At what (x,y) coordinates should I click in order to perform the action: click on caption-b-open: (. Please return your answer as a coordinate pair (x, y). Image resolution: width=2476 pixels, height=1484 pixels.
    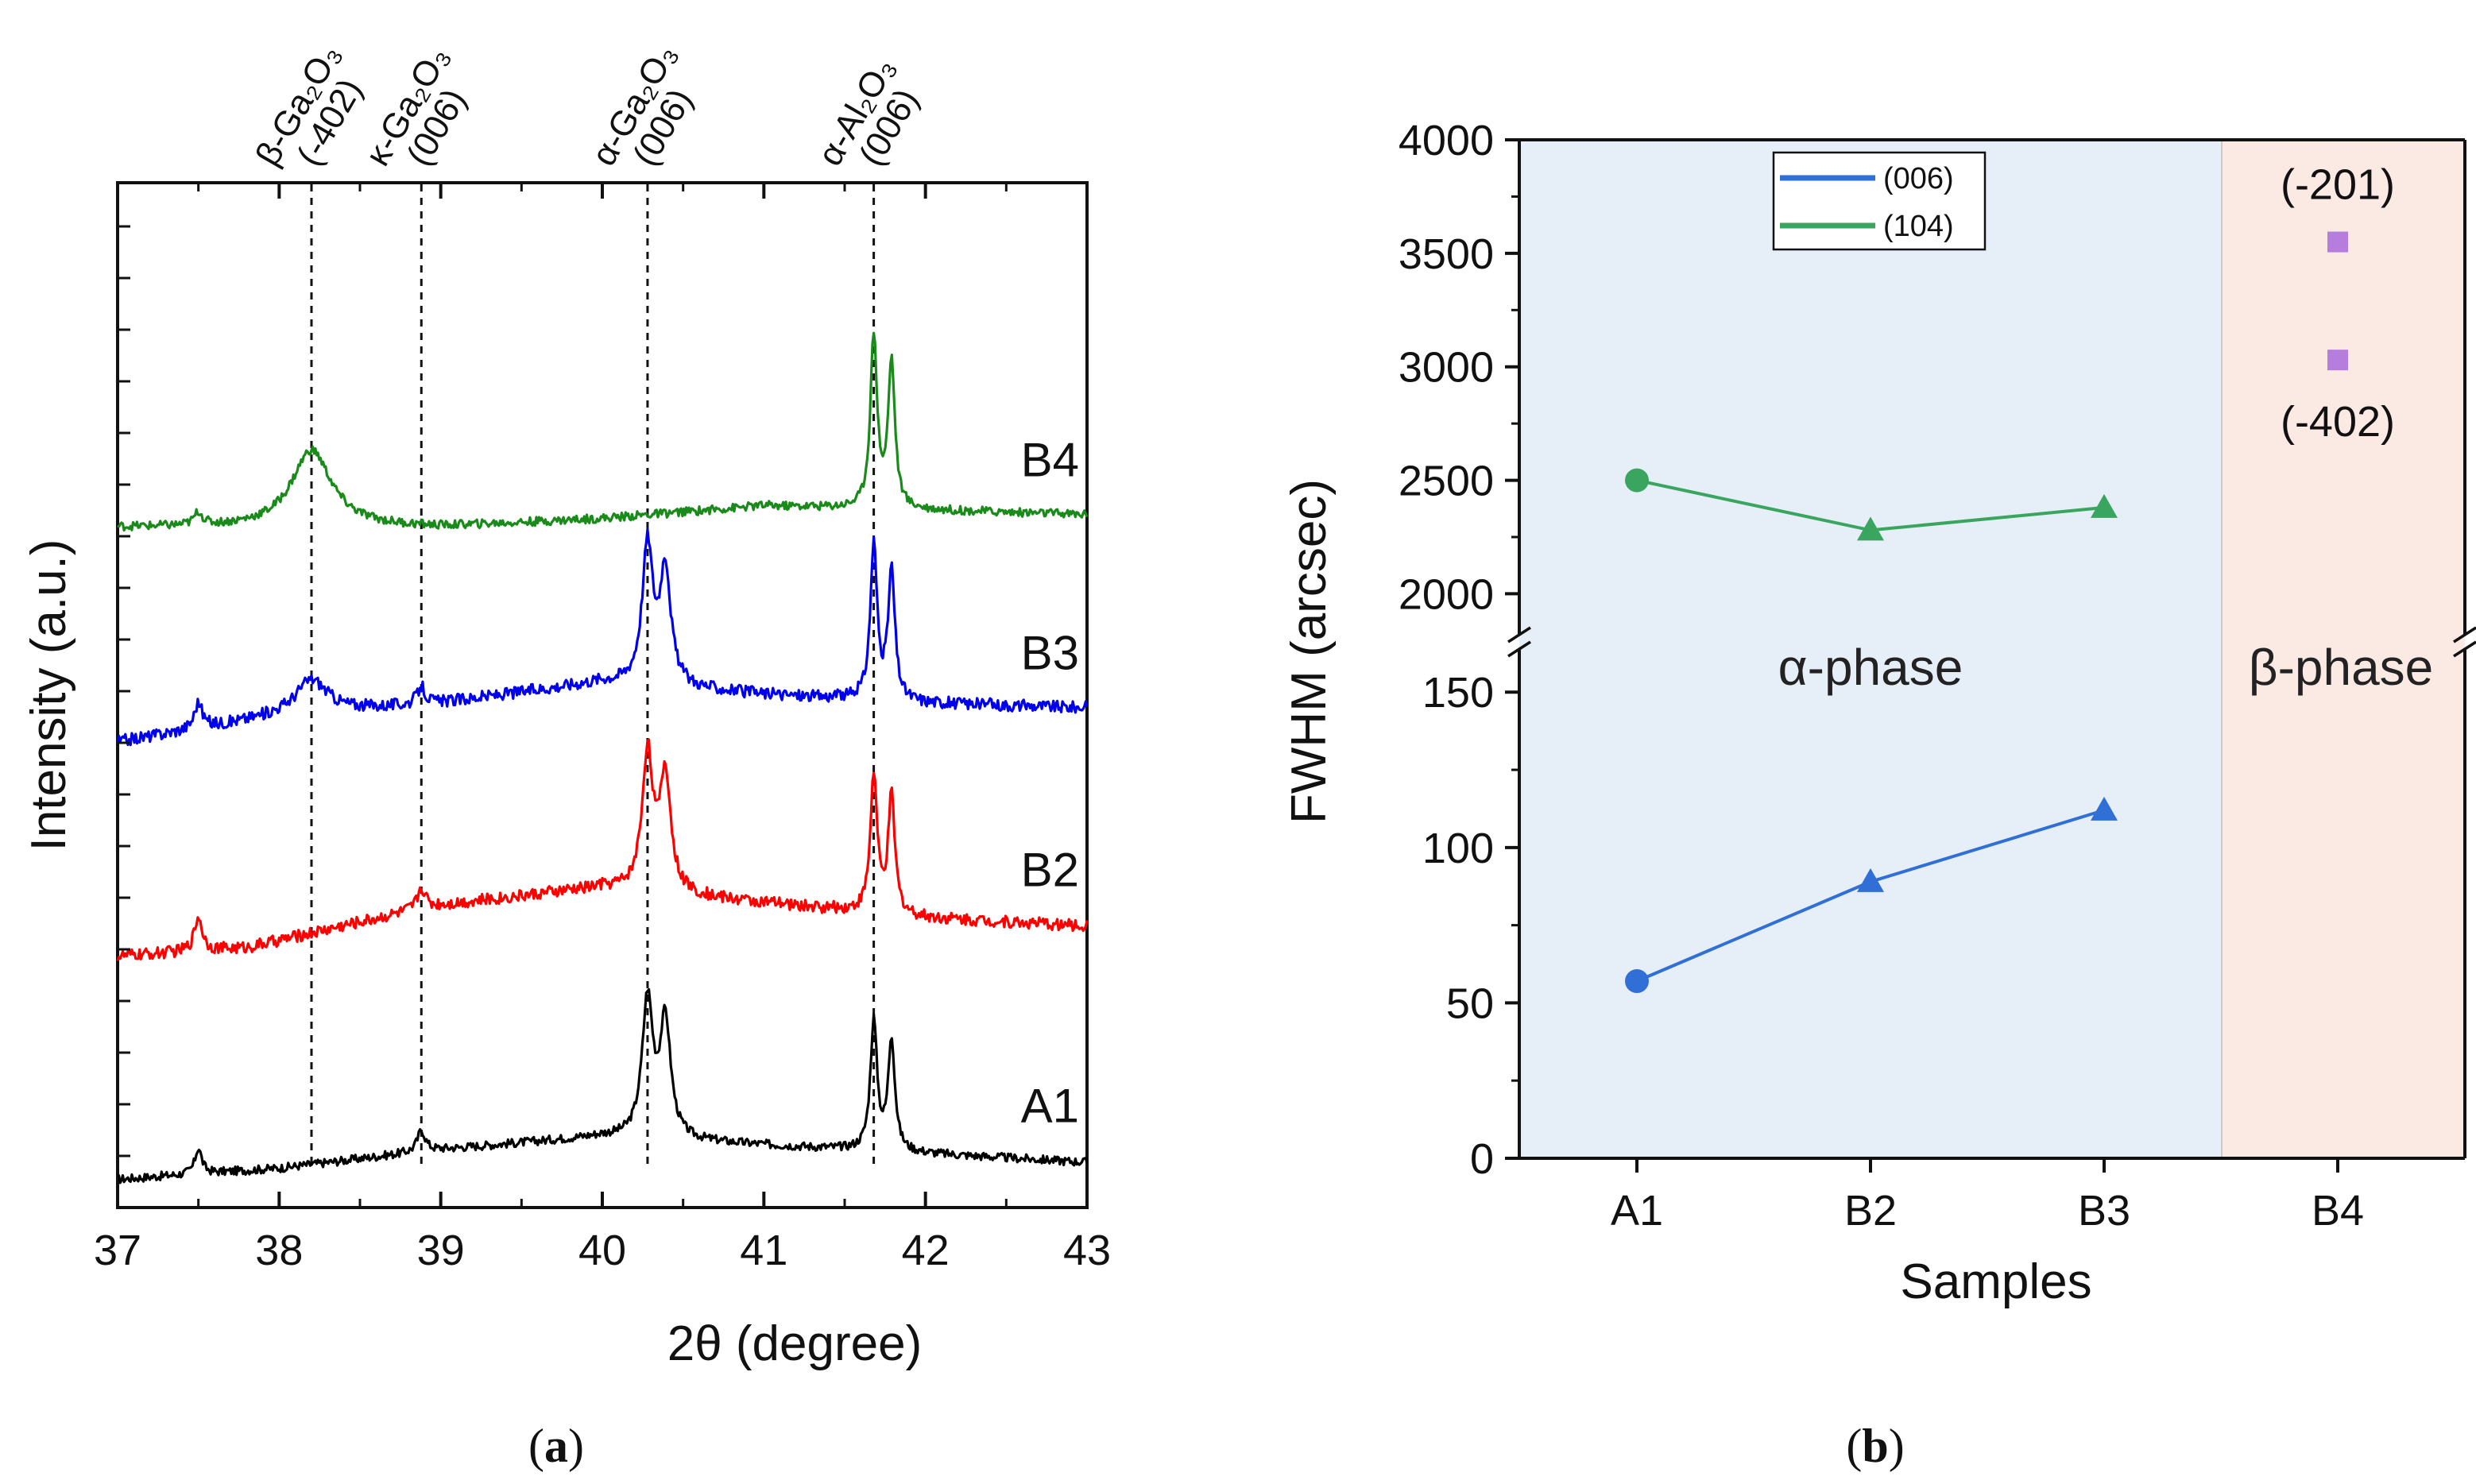
    Looking at the image, I should click on (1854, 1446).